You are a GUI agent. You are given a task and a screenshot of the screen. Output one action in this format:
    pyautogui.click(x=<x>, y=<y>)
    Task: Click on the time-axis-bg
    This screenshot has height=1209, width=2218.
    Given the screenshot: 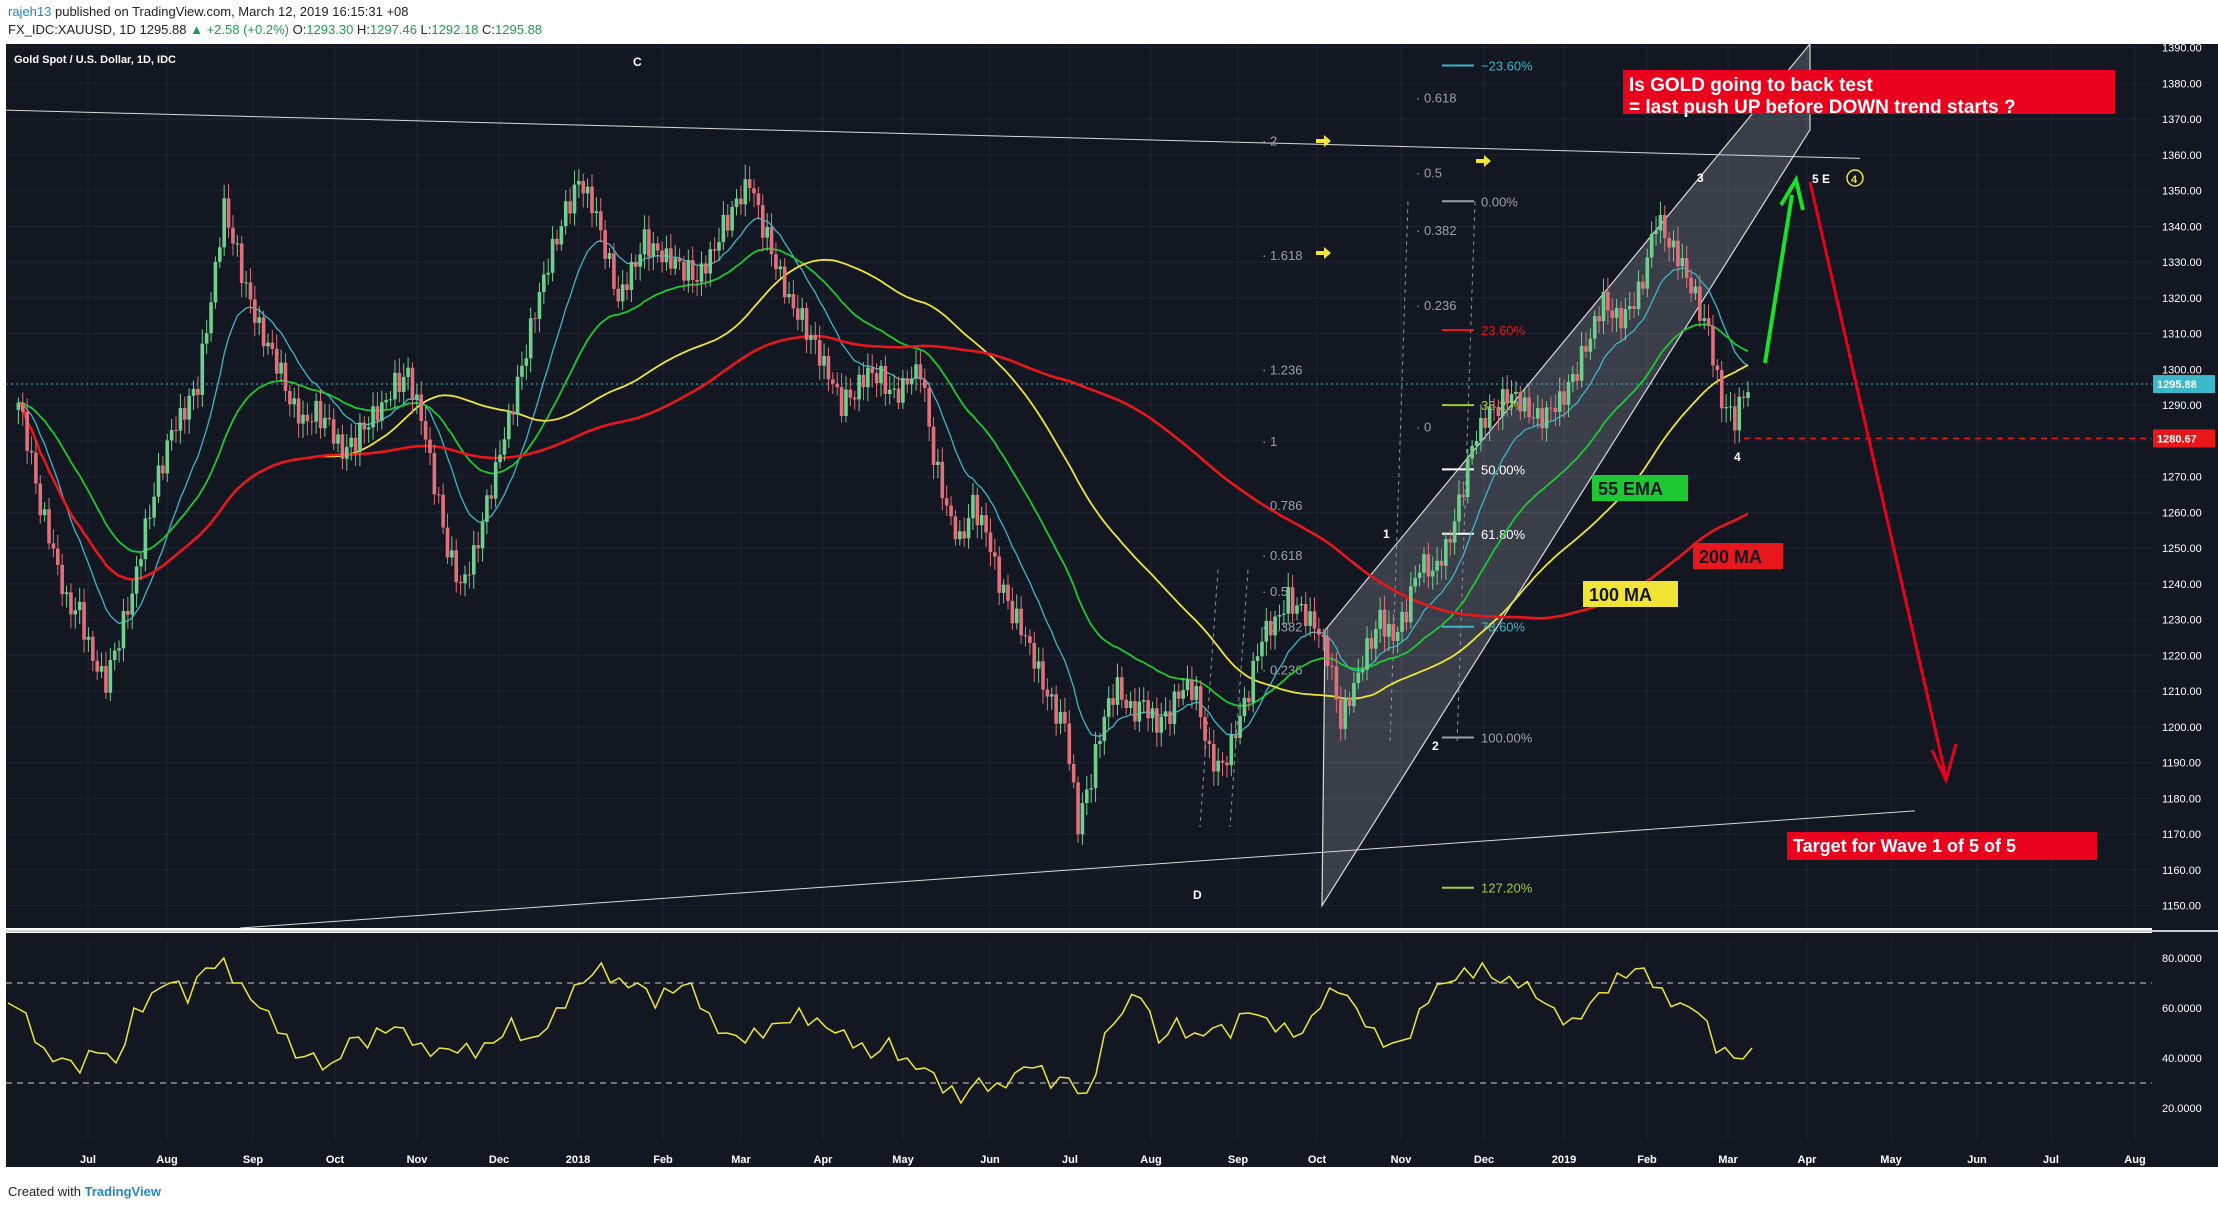 What is the action you would take?
    pyautogui.click(x=1112, y=1155)
    